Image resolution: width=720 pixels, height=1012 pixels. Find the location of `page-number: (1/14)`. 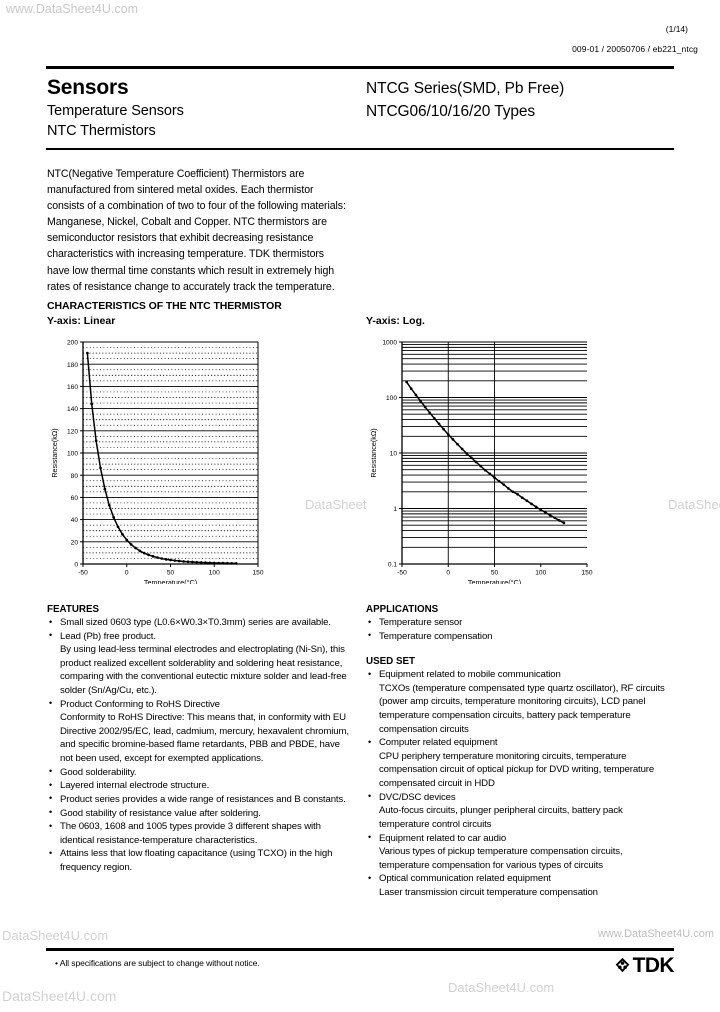

page-number: (1/14) is located at coordinates (676, 29).